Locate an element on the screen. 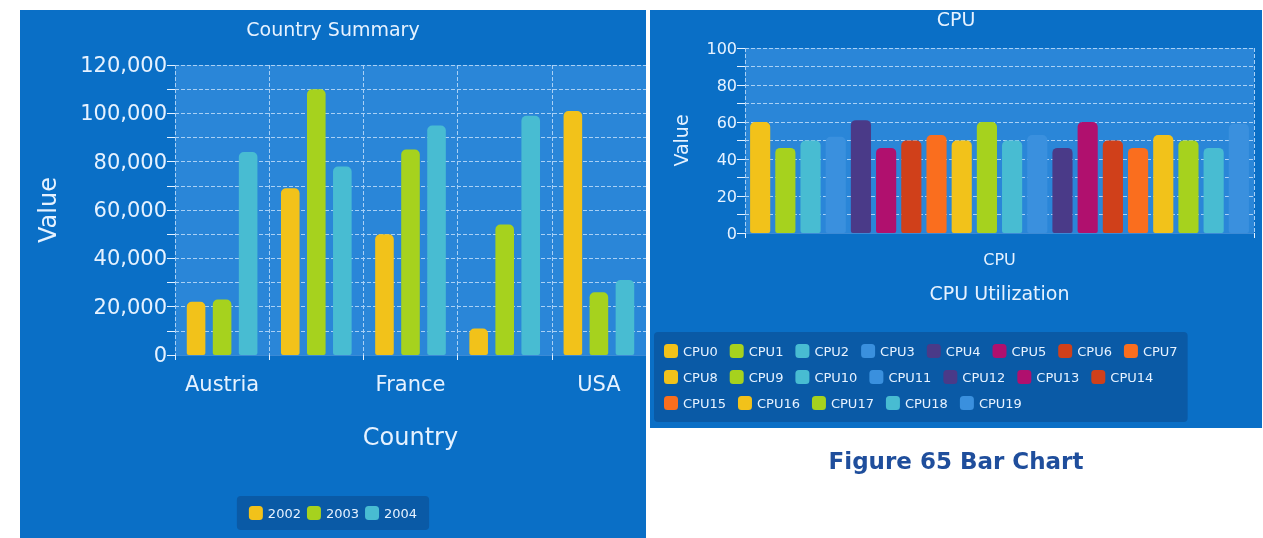  x-axis-title: CPU Utilization is located at coordinates (999, 292).